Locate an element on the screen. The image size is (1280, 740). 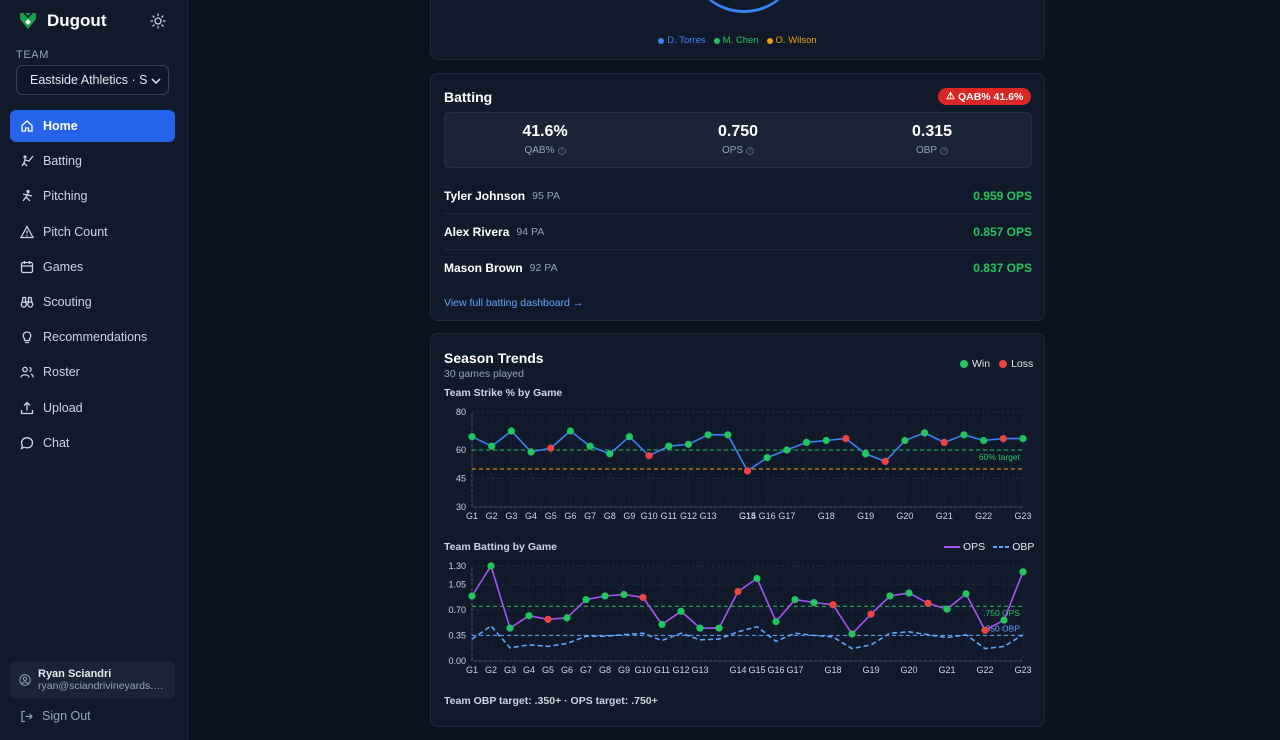
brand: Dugout is located at coordinates (62, 21).